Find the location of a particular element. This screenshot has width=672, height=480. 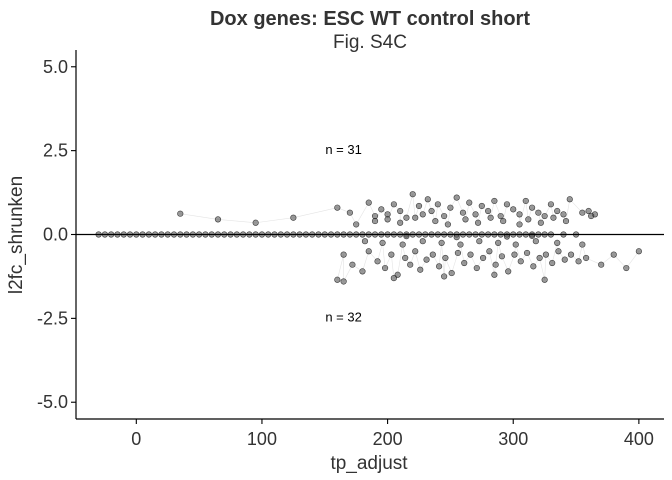

y-tick-label: 5.0 is located at coordinates (55, 67).